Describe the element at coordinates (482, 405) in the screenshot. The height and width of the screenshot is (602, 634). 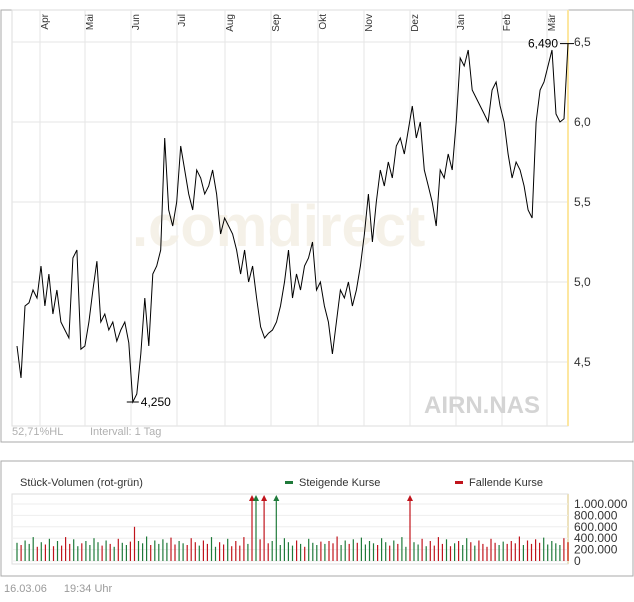
I see `symbol-label: AIRN.NAS` at that location.